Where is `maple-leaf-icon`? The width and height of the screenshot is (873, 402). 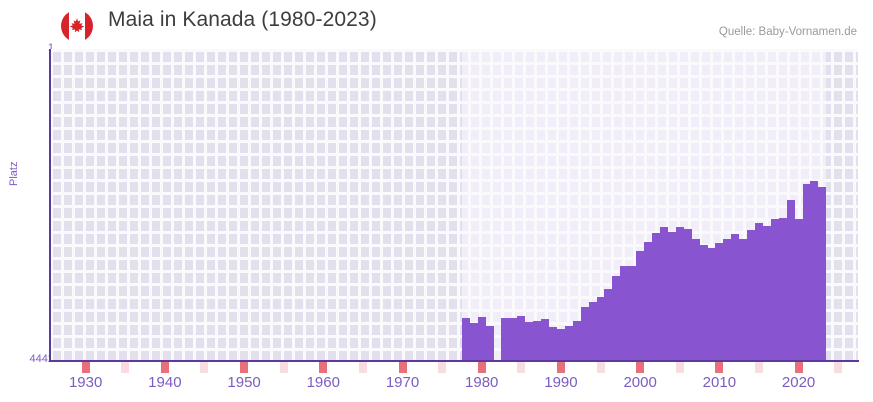 maple-leaf-icon is located at coordinates (77, 25).